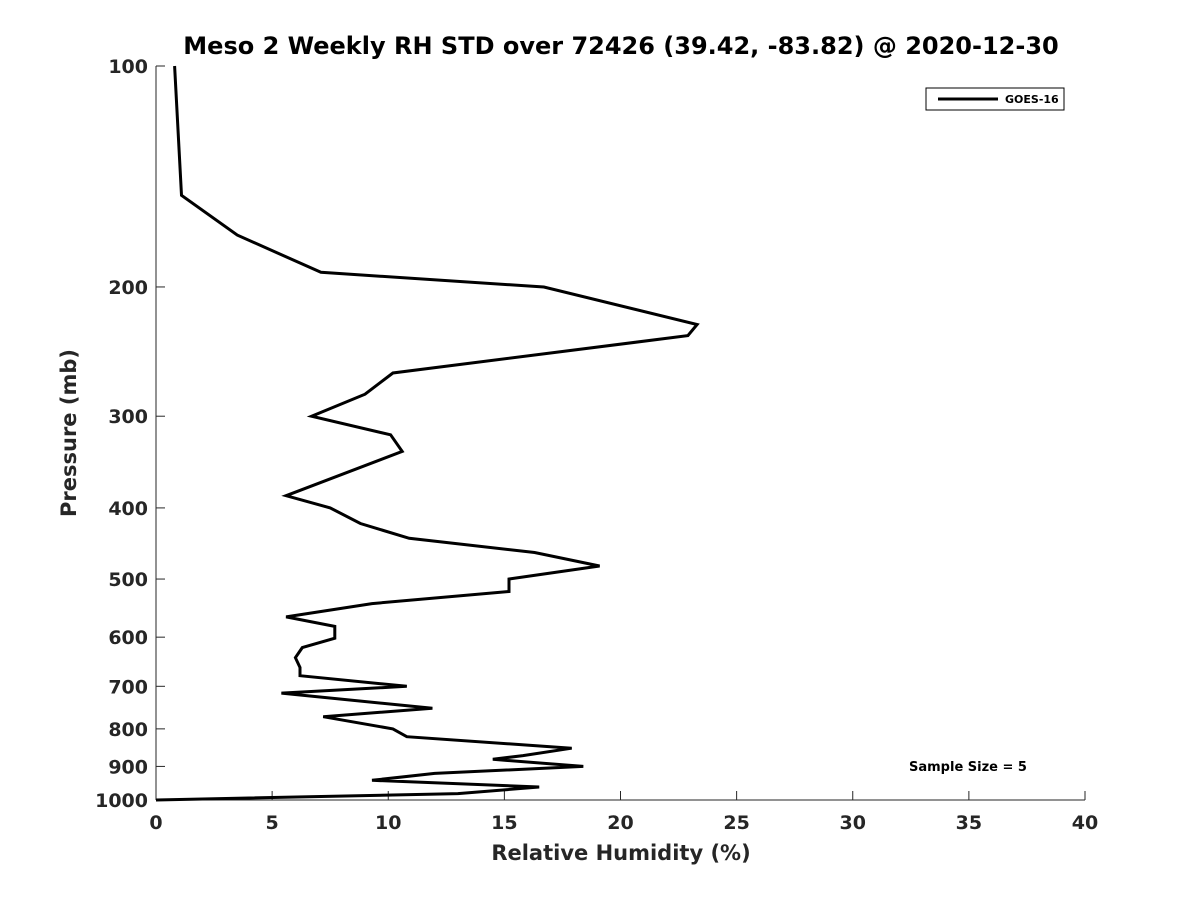 The image size is (1200, 900). I want to click on y-tick-label: 400, so click(128, 509).